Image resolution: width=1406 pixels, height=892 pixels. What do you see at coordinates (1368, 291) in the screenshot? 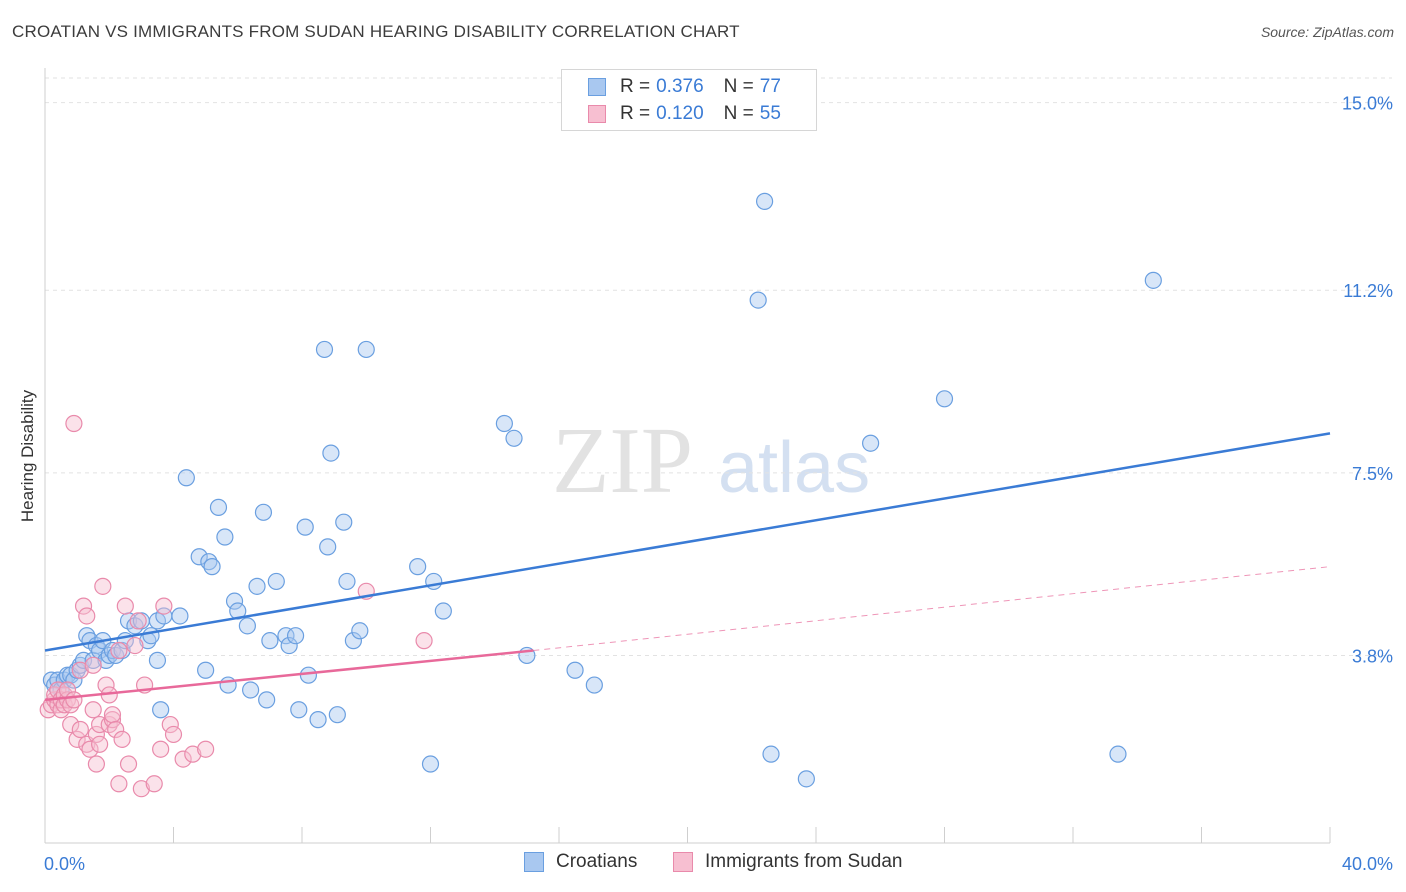
I see `y-tick-label: 11.2%` at bounding box center [1368, 291].